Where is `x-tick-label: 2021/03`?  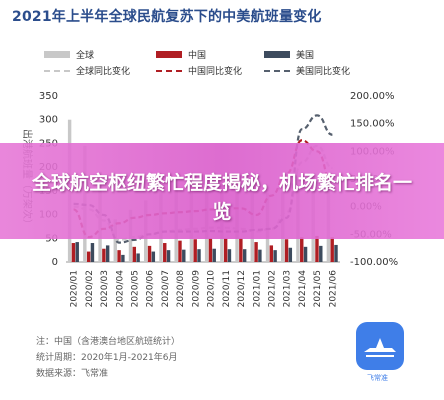 x-tick-label: 2021/03 is located at coordinates (288, 288).